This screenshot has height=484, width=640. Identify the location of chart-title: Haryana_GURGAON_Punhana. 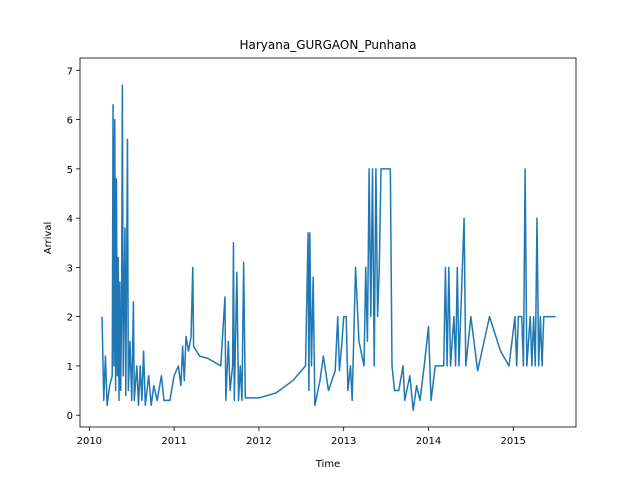
(327, 45).